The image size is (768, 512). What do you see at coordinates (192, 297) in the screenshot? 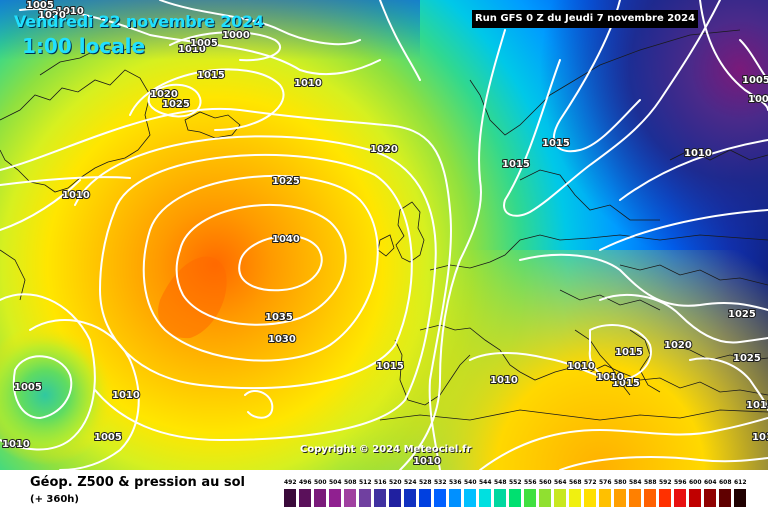
I see `anticyclone-core` at bounding box center [192, 297].